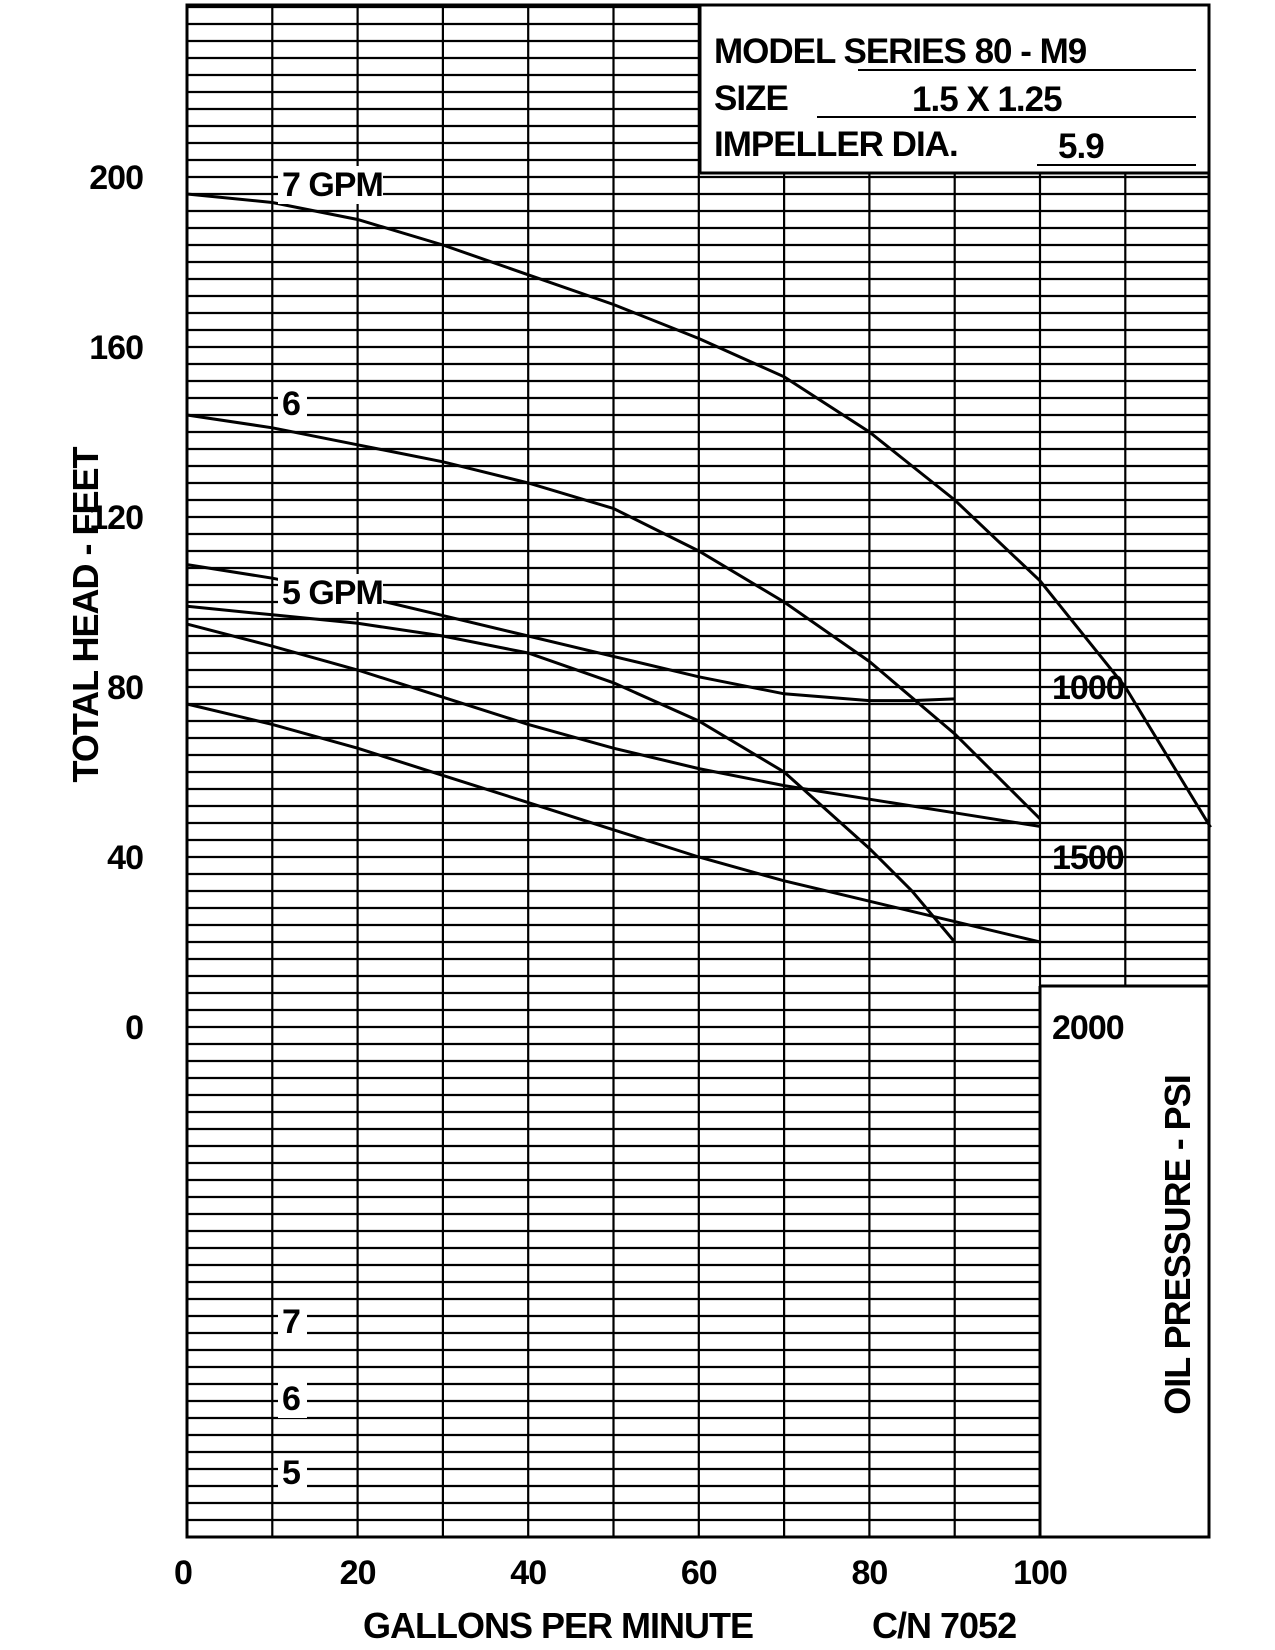 This screenshot has height=1650, width=1275. Describe the element at coordinates (558, 1625) in the screenshot. I see `x-axis-title: GALLONS PER MINUTE` at that location.